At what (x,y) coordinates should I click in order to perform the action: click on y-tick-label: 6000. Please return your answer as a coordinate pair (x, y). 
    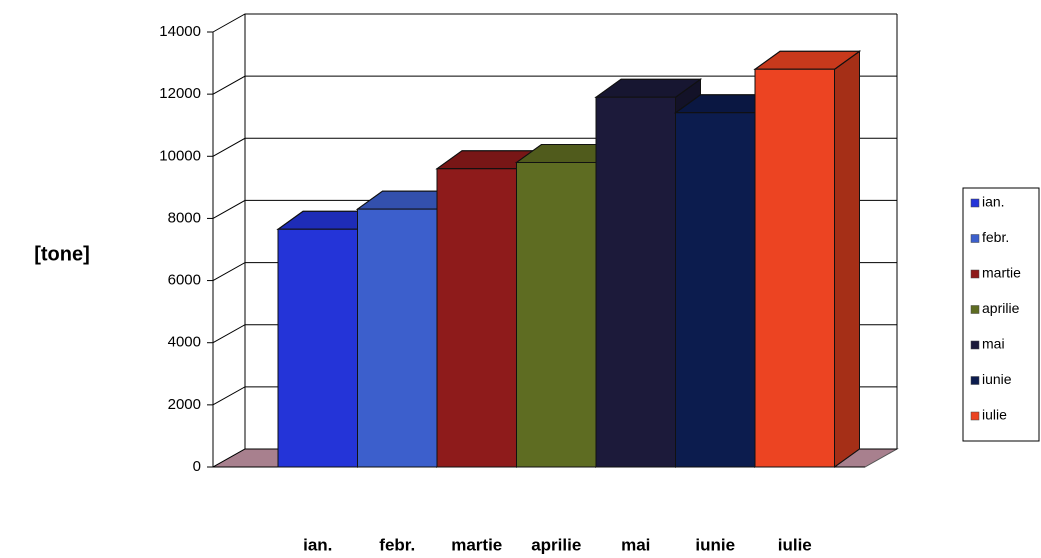
    Looking at the image, I should click on (184, 280).